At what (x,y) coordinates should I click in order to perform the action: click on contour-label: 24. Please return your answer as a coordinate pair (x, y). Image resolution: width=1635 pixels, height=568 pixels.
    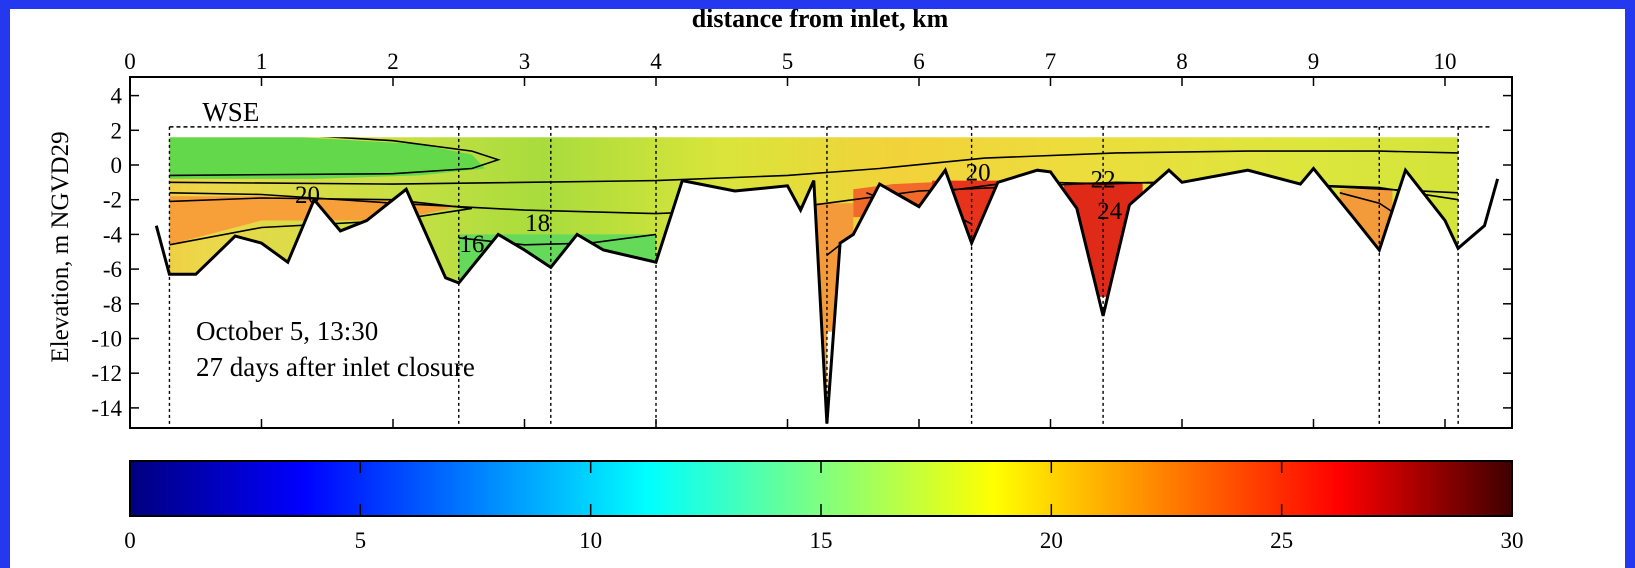
    Looking at the image, I should click on (1110, 211).